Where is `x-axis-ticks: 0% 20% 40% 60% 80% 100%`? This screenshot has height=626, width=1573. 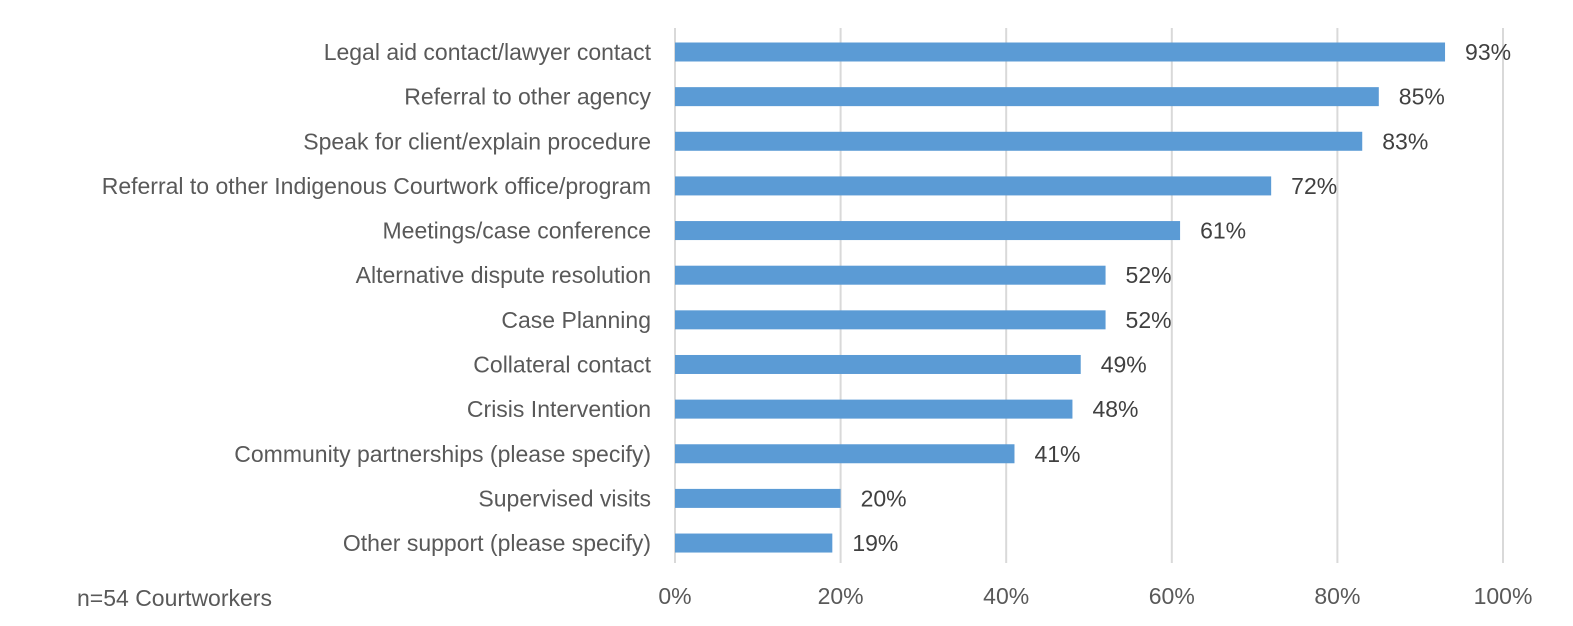
x-axis-ticks: 0% 20% 40% 60% 80% 100% is located at coordinates (1095, 596).